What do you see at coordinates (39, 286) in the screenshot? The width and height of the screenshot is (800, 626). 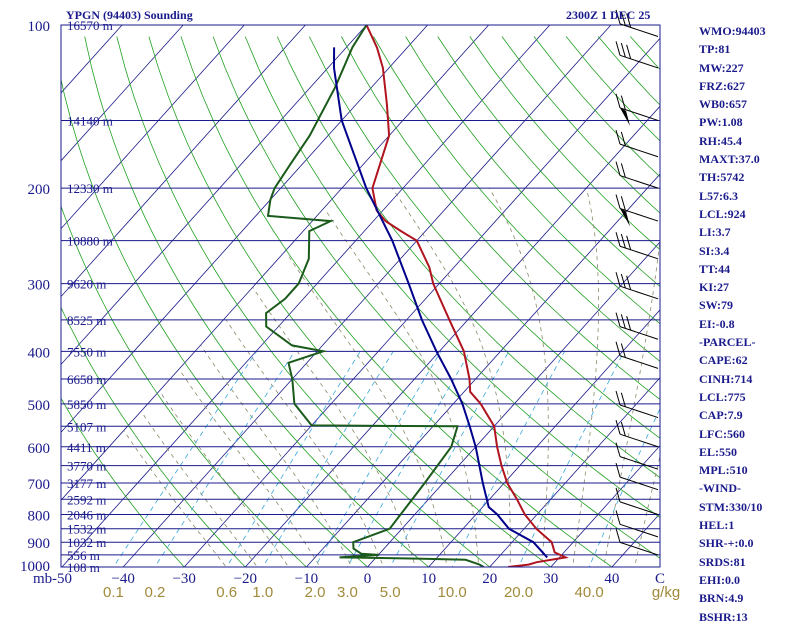 I see `pressure-label: 300` at bounding box center [39, 286].